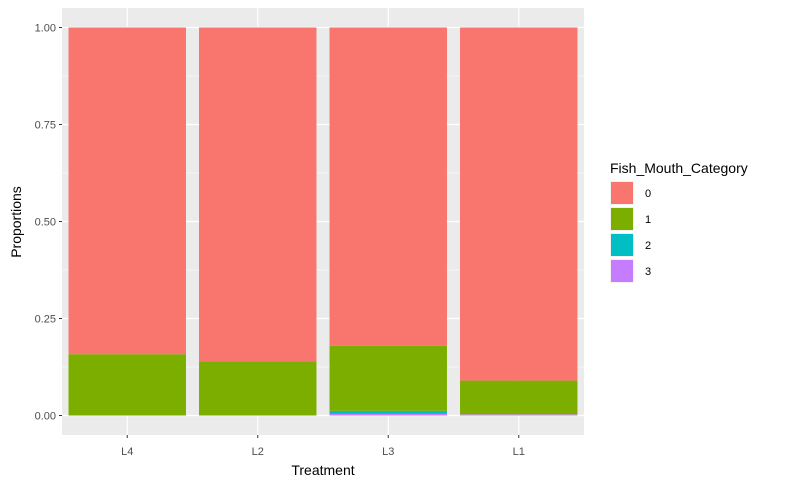 This screenshot has height=486, width=787. I want to click on legend: Fish_Mouth_Category 0 1 2 3, so click(679, 221).